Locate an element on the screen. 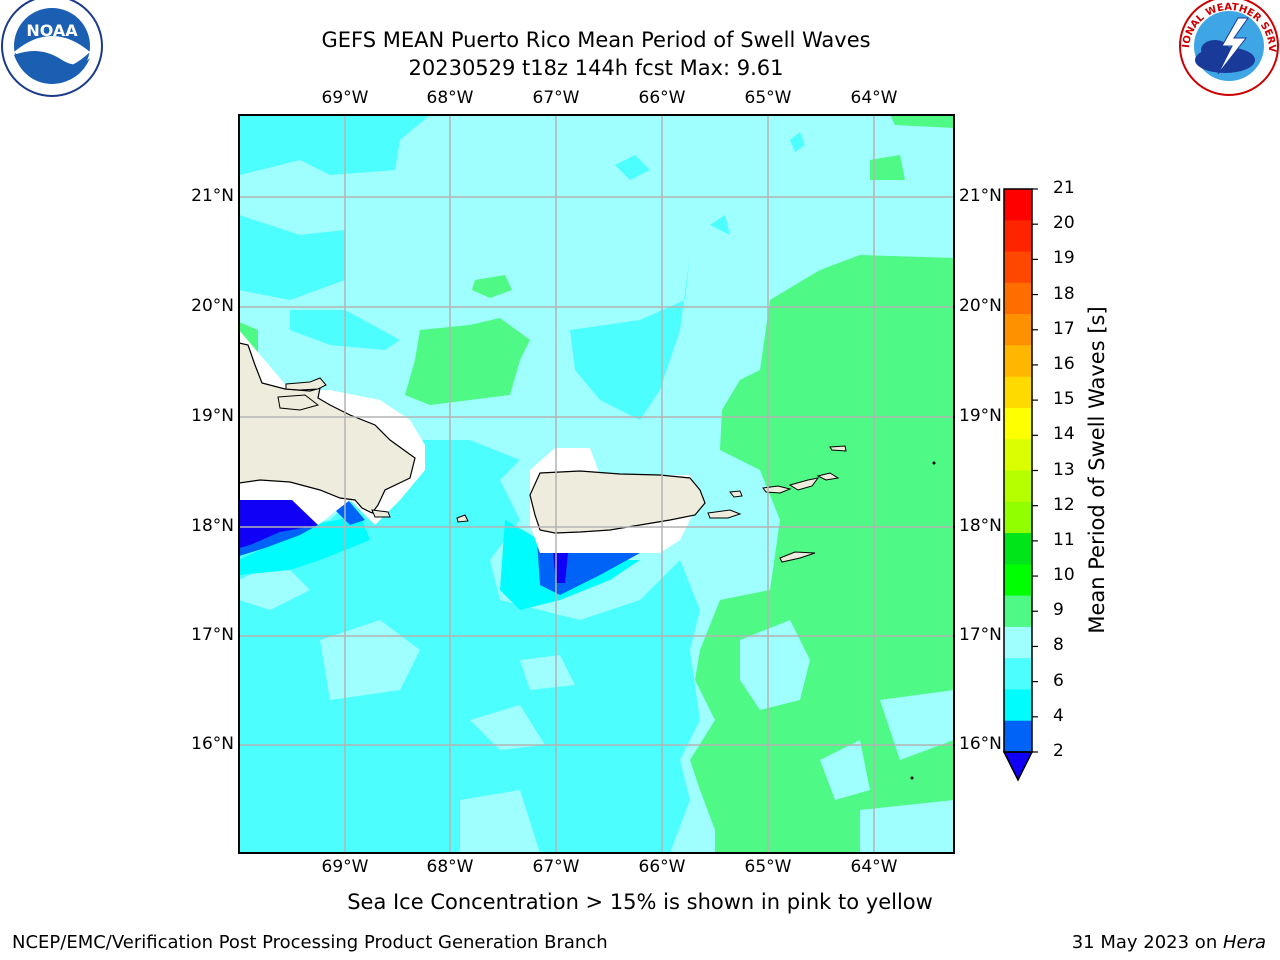 This screenshot has width=1280, height=960. lat-label-left: 17°N is located at coordinates (212, 635).